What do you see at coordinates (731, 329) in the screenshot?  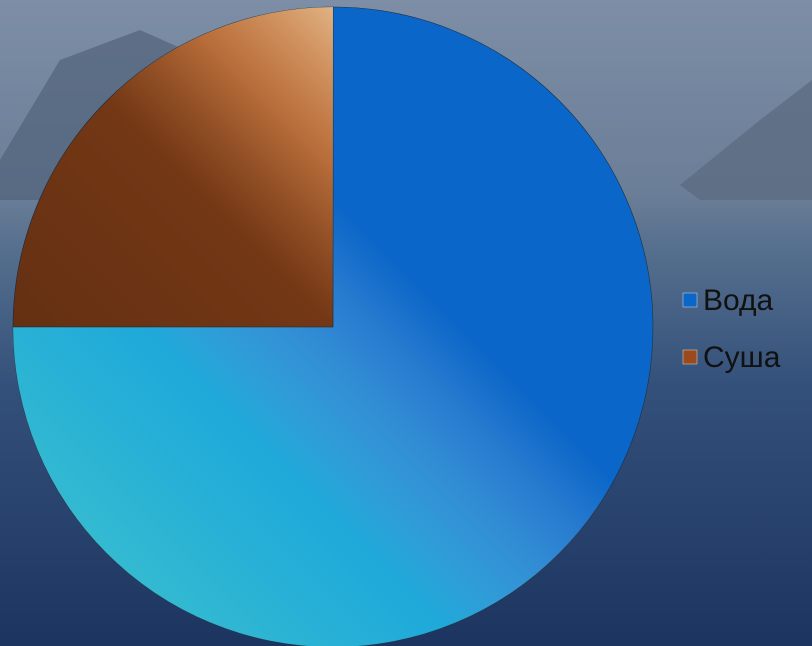 I see `legend: Вода Суша` at bounding box center [731, 329].